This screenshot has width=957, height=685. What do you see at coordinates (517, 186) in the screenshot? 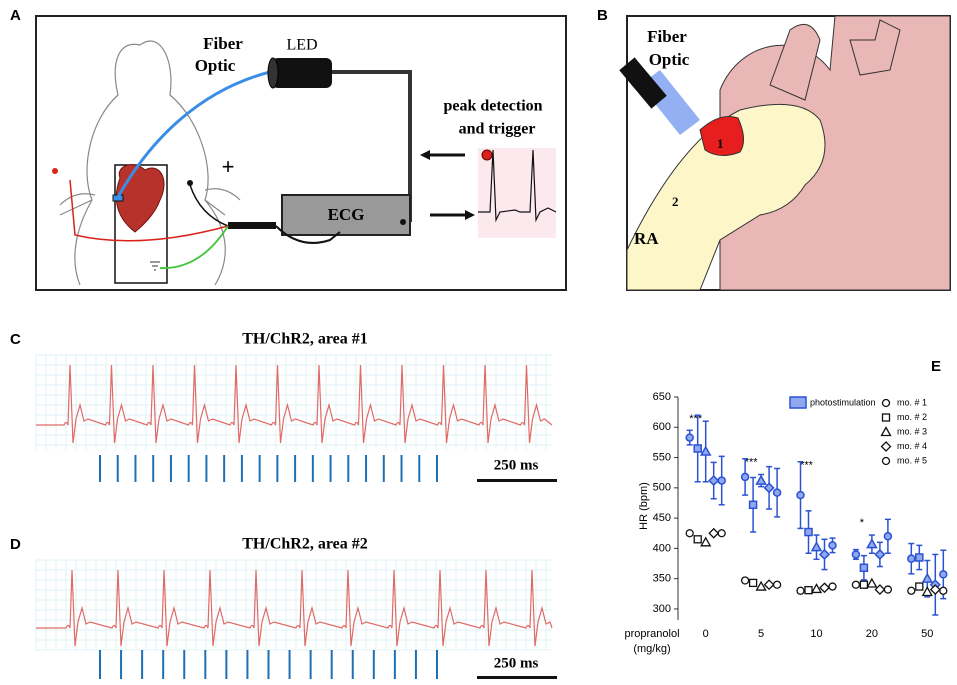
I see `ecg-strip-trace` at bounding box center [517, 186].